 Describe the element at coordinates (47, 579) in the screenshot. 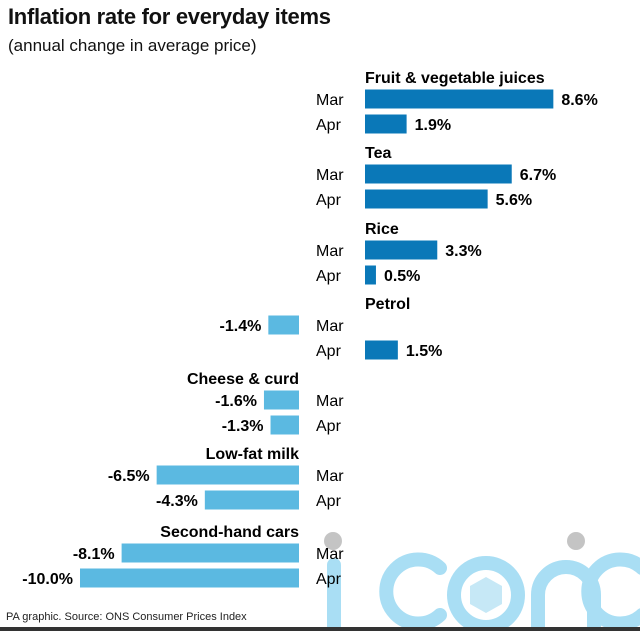

I see `value-label: -10.0%` at that location.